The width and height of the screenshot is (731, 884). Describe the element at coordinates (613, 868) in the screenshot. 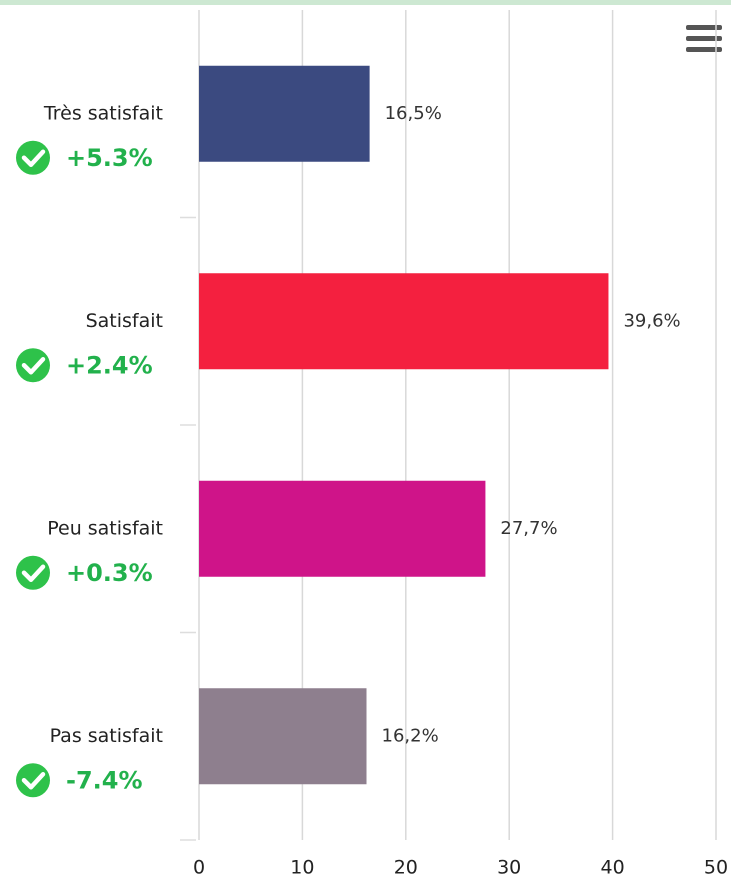

I see `x-tick-label: 40` at that location.